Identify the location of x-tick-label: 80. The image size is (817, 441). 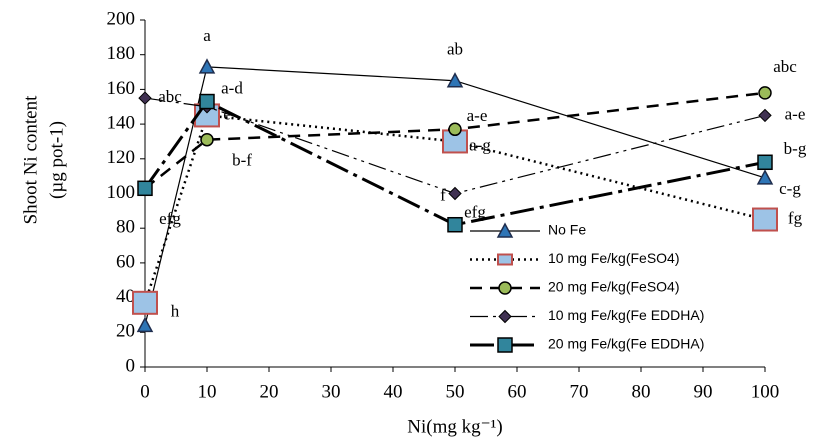
(641, 391).